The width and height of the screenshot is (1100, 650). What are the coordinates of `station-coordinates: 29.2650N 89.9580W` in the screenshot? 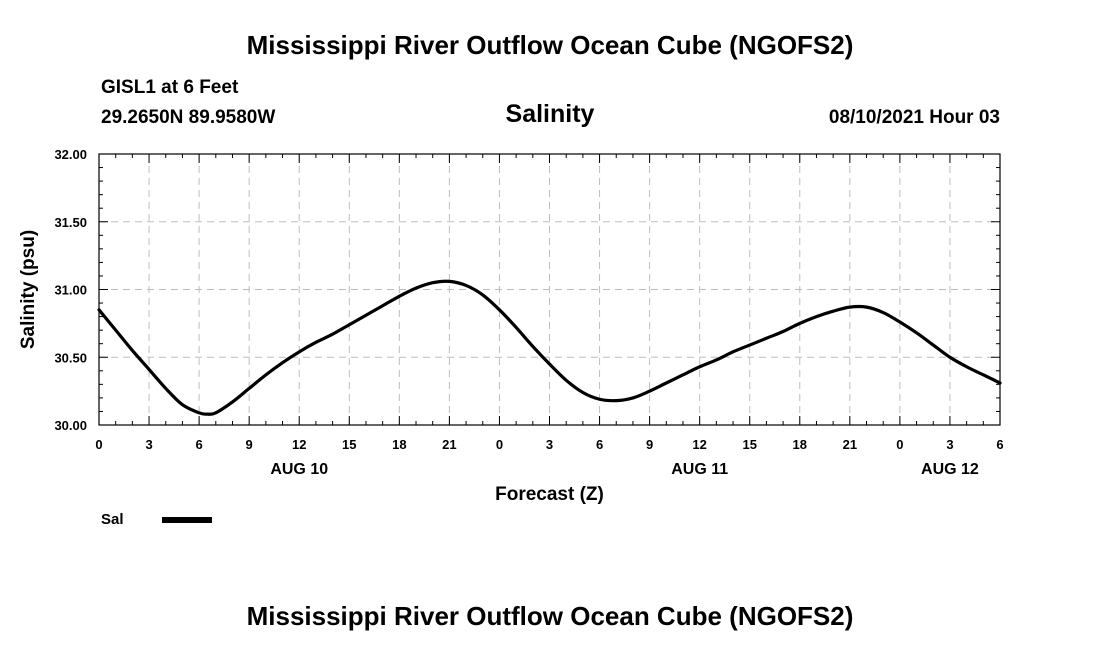 It's located at (188, 117).